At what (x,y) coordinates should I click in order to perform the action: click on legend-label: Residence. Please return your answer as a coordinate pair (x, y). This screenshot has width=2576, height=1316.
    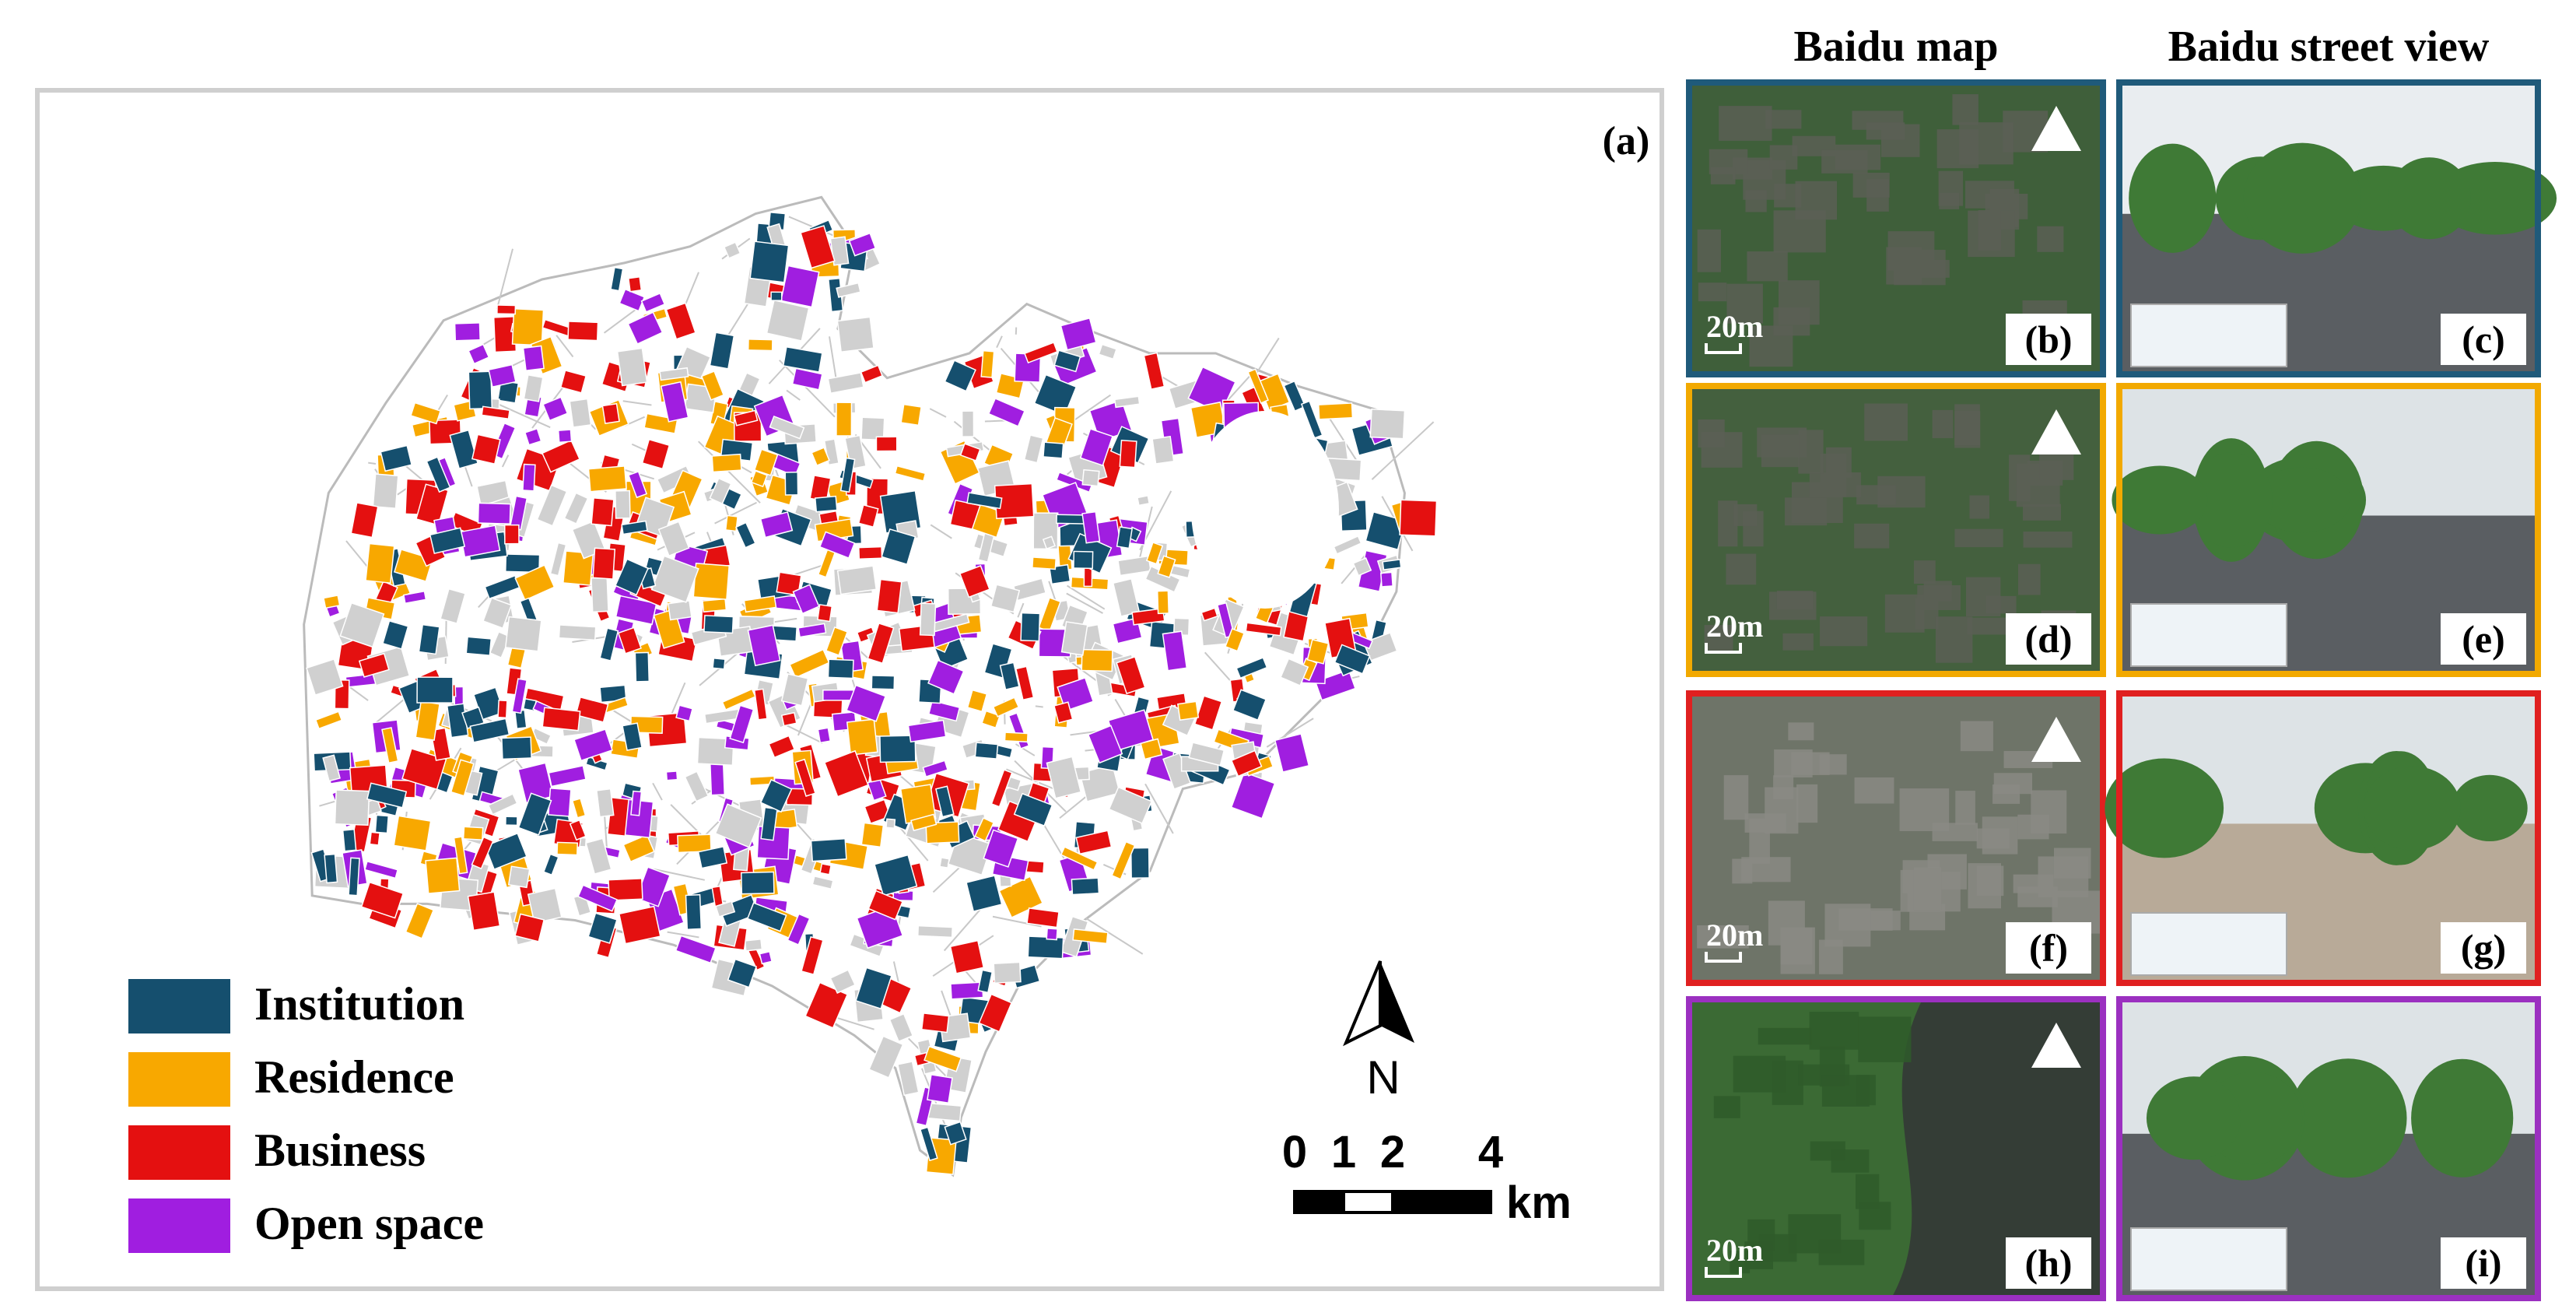
    Looking at the image, I should click on (354, 1077).